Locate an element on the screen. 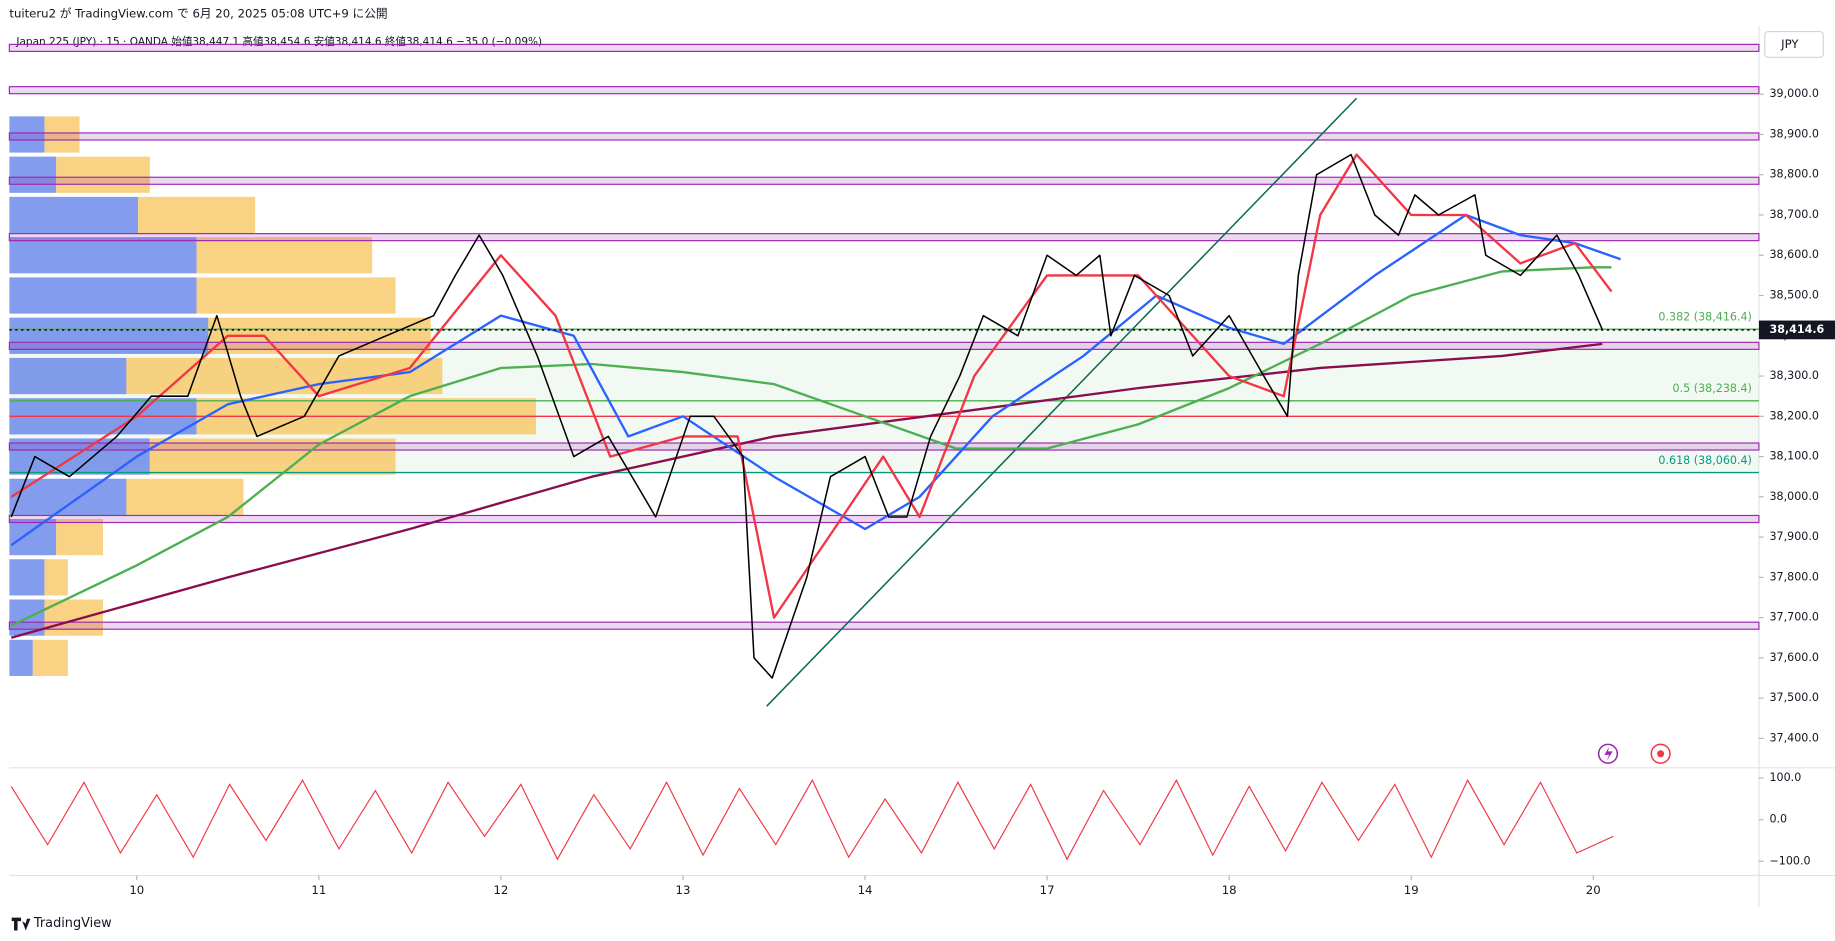 The height and width of the screenshot is (941, 1835). y-tick-label: 38,800.0 is located at coordinates (1793, 174).